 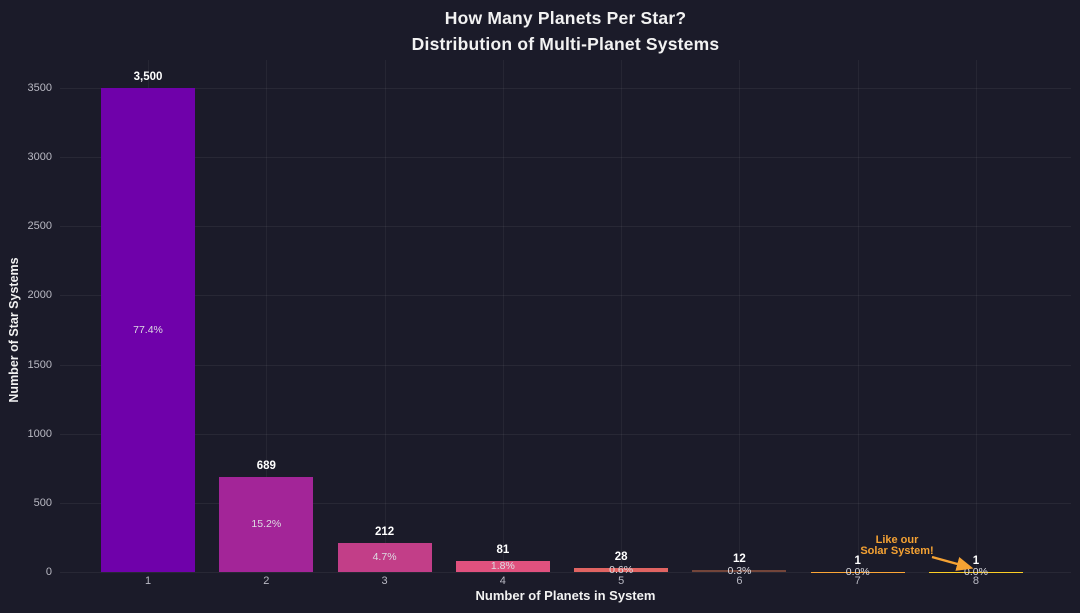 I want to click on y-tick-label: 1000, so click(x=39, y=433).